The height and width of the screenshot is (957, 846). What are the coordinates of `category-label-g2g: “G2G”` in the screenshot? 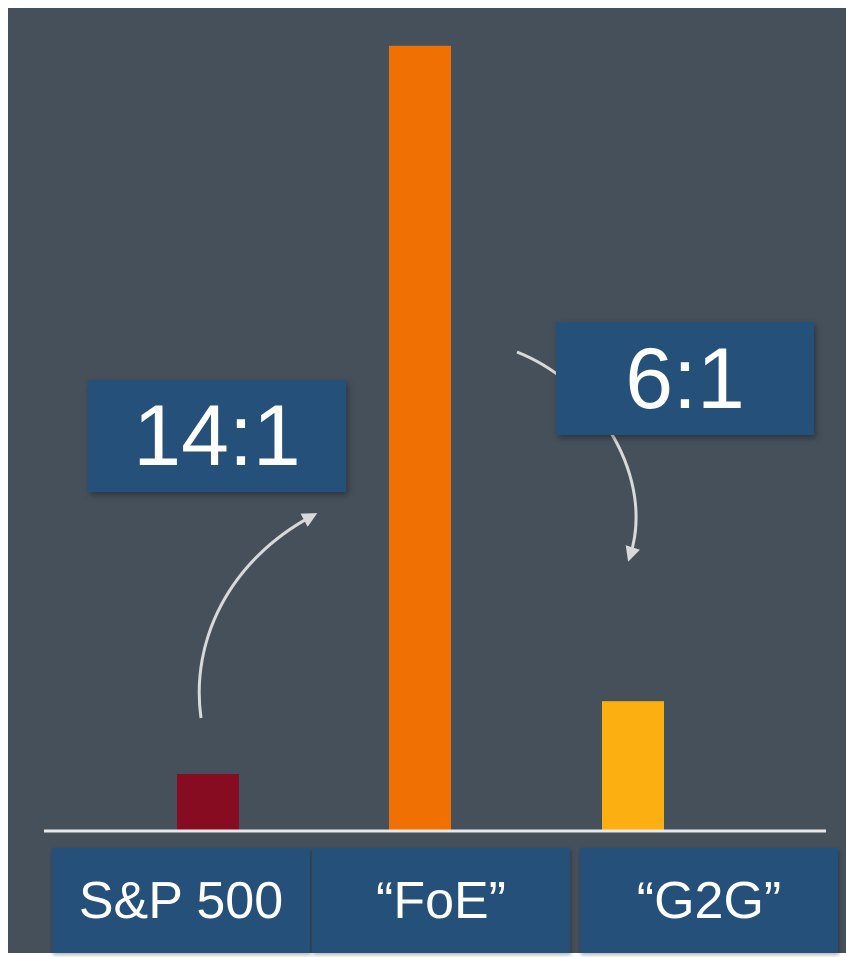 It's located at (709, 900).